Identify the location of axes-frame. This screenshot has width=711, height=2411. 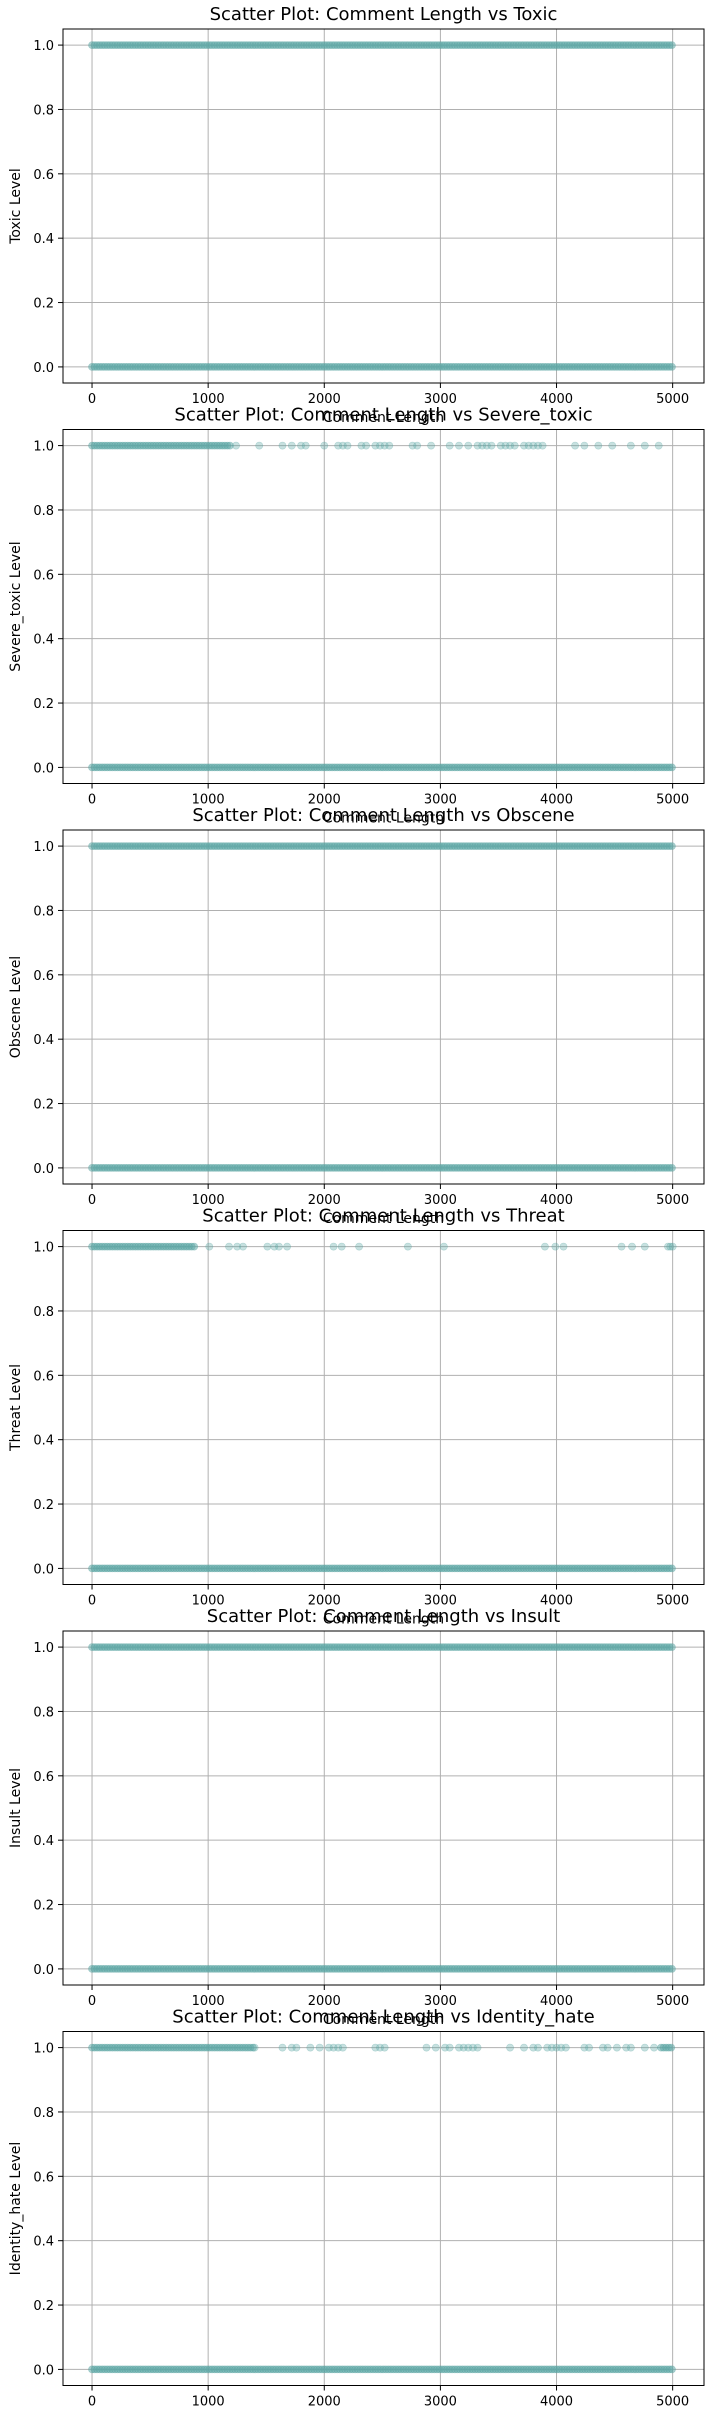
(383, 1007).